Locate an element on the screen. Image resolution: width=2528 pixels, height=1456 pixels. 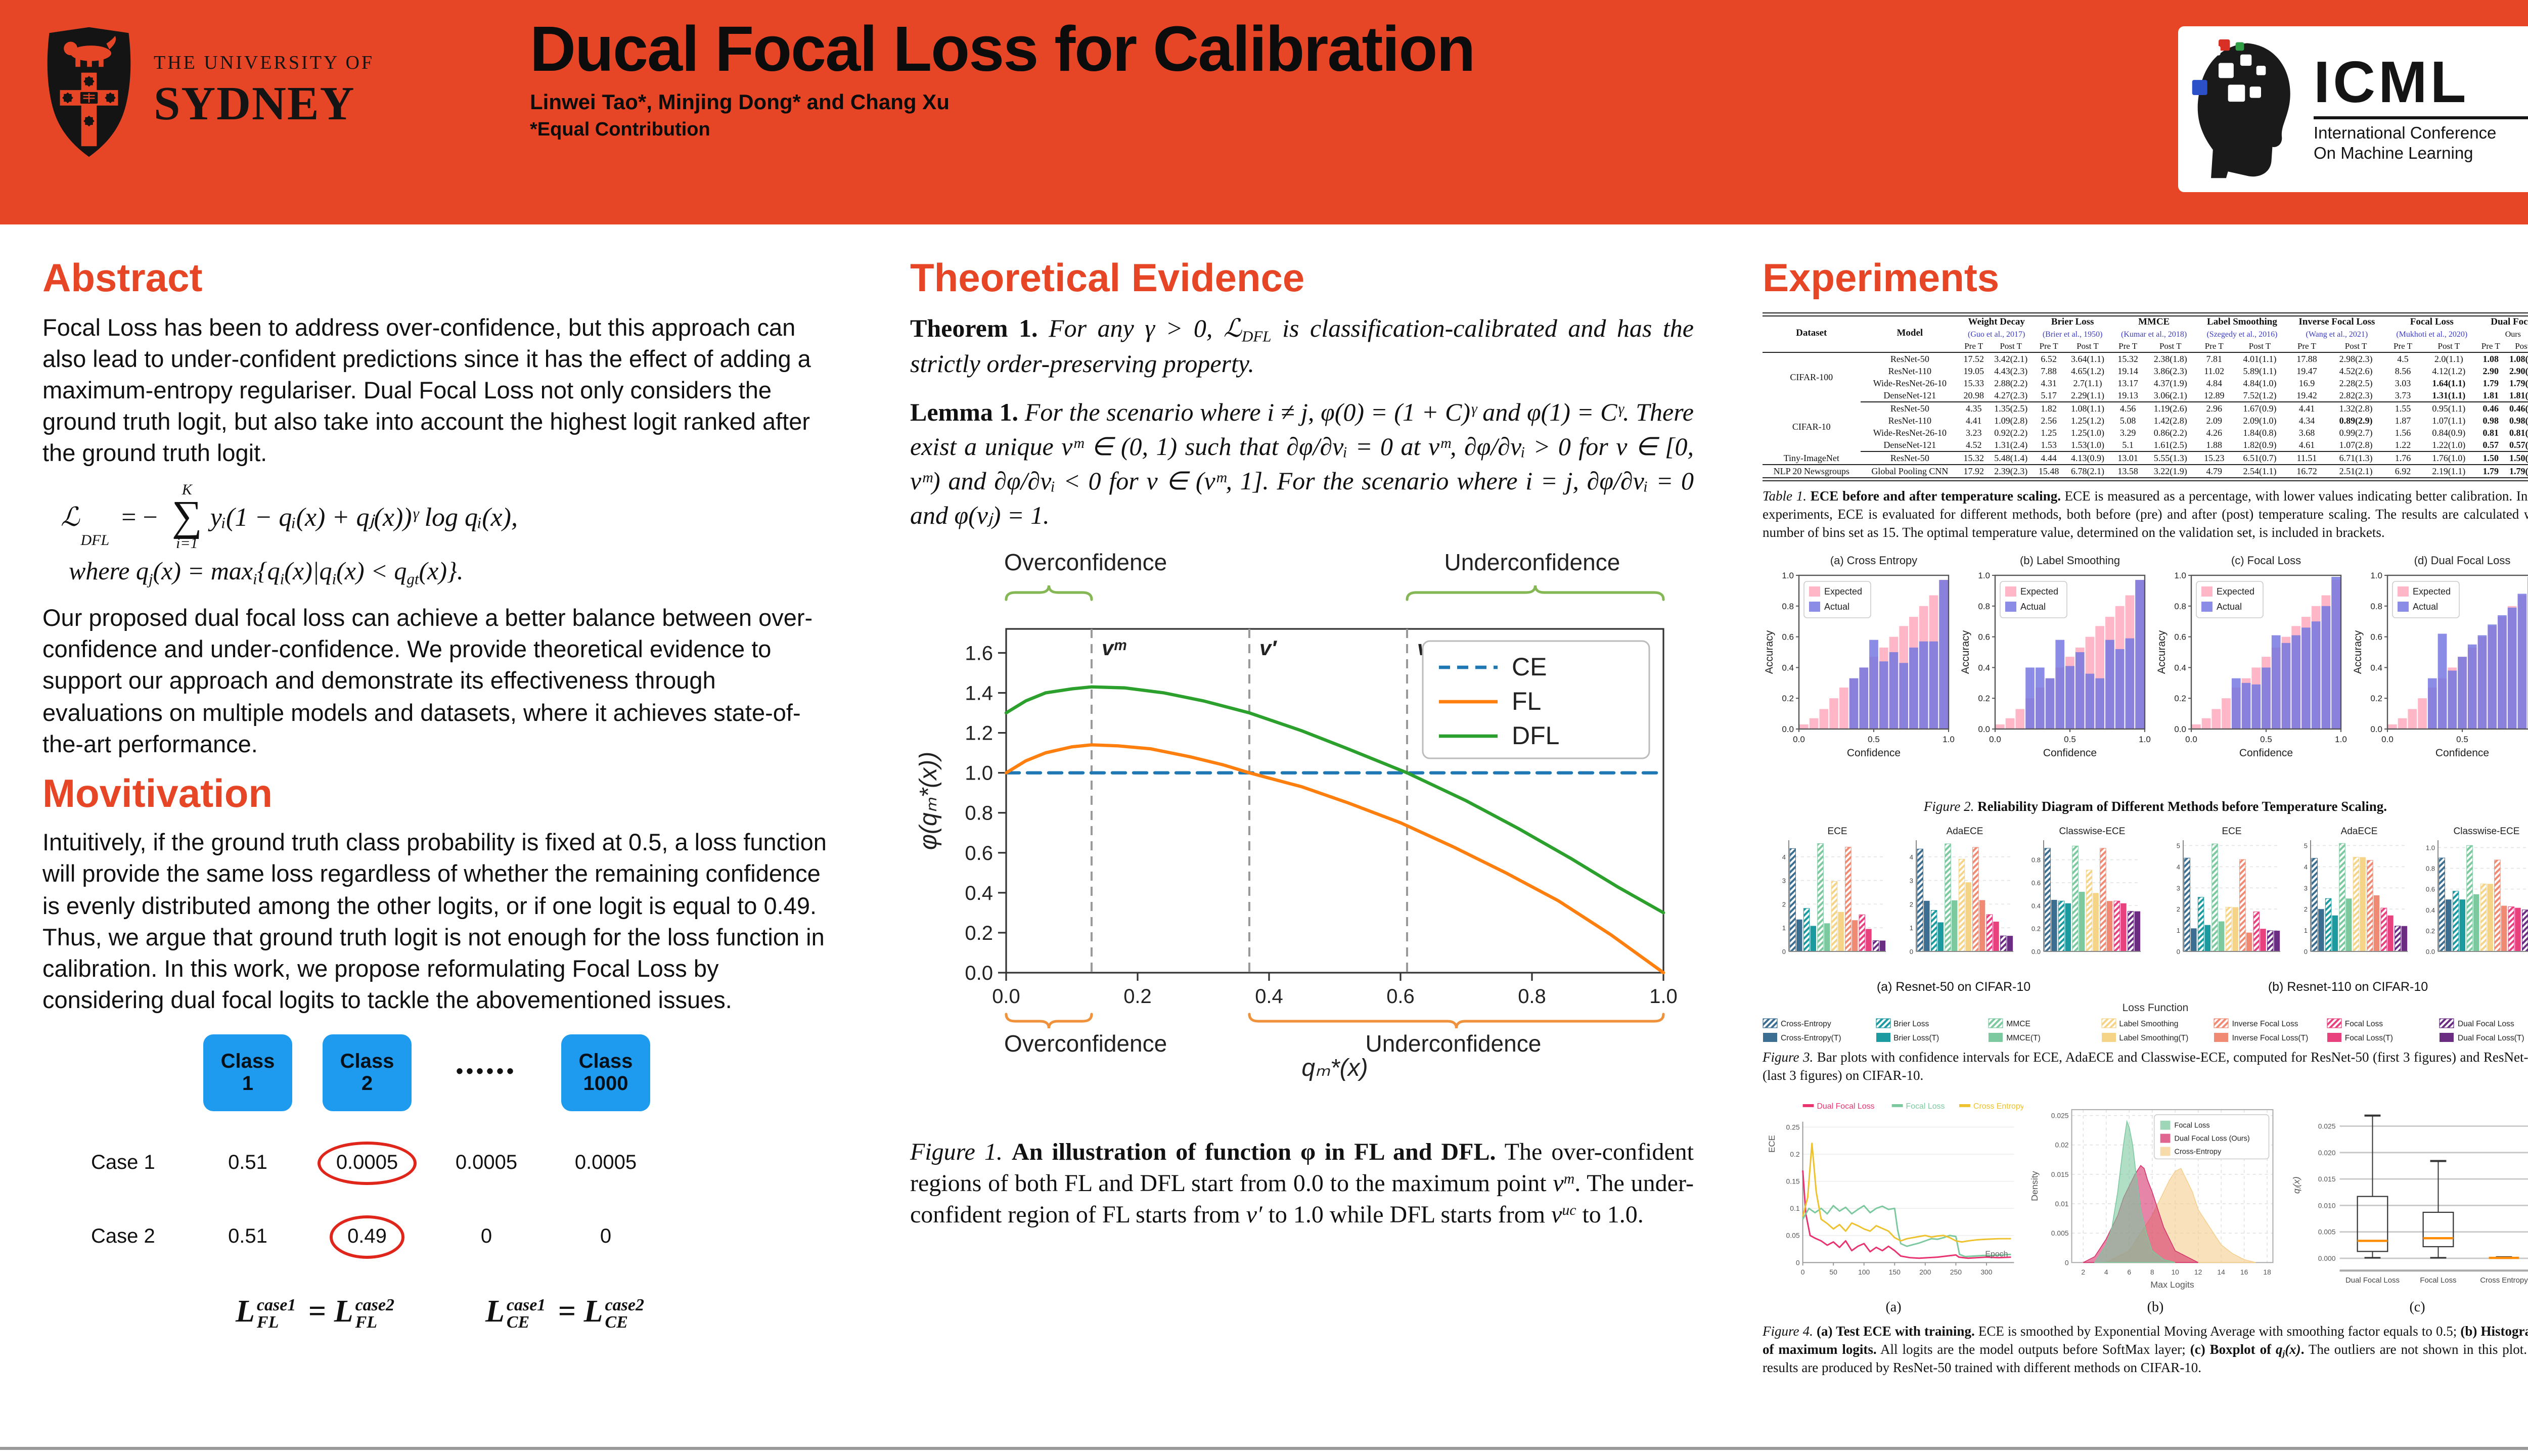
legend-entry: Inverse Focal Loss(T) is located at coordinates (2269, 1037).